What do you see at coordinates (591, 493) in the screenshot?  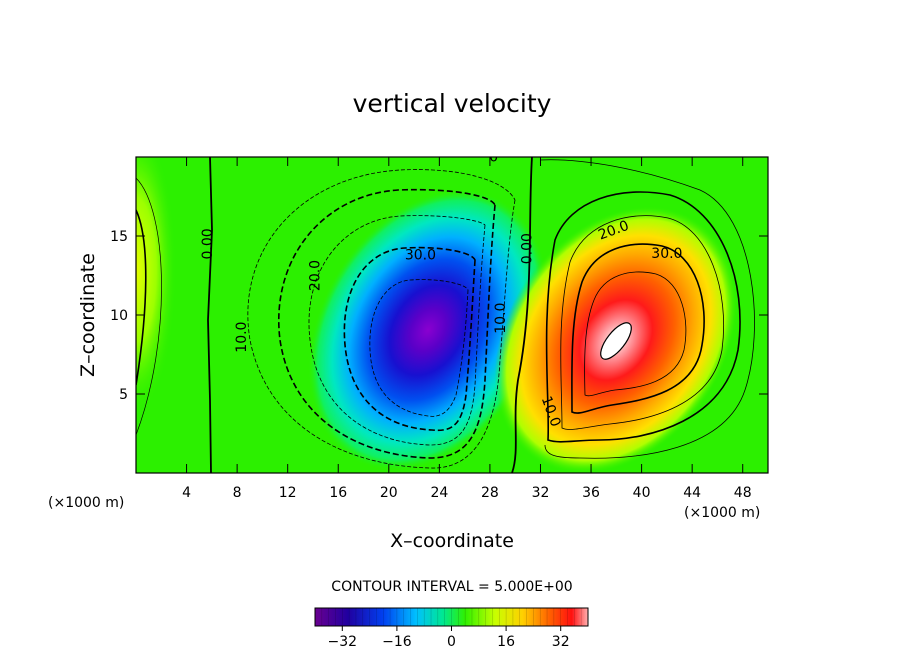 I see `x-tick-label: 36` at bounding box center [591, 493].